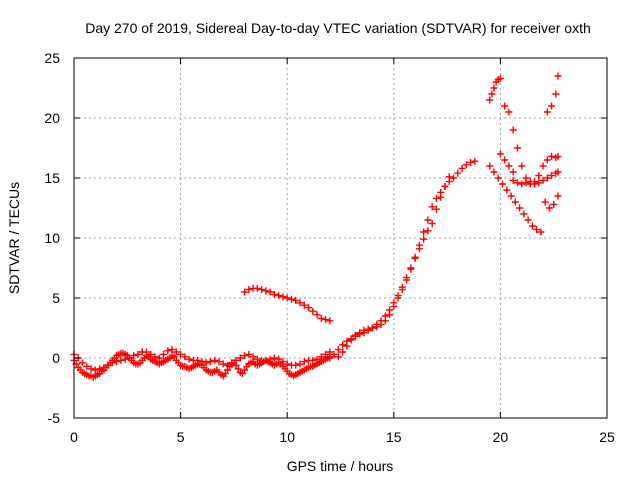 This screenshot has height=480, width=640. What do you see at coordinates (74, 437) in the screenshot?
I see `x-tick-label: 0` at bounding box center [74, 437].